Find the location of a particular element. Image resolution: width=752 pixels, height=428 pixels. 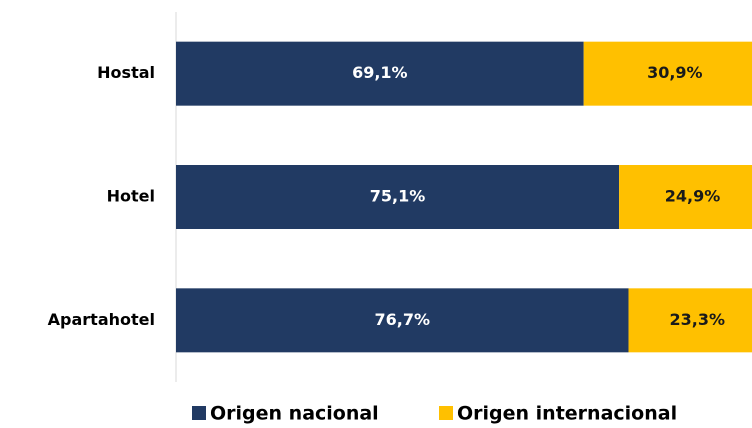

value-label: 30,9% is located at coordinates (675, 72).